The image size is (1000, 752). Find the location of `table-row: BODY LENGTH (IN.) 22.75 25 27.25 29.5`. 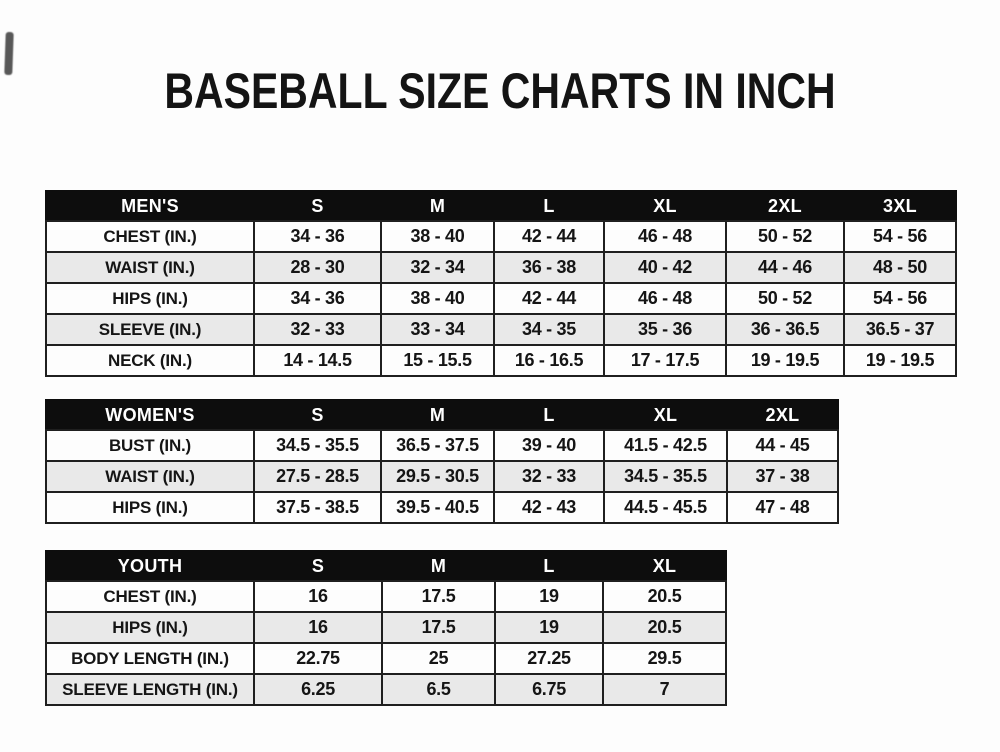

table-row: BODY LENGTH (IN.) 22.75 25 27.25 29.5 is located at coordinates (386, 658).